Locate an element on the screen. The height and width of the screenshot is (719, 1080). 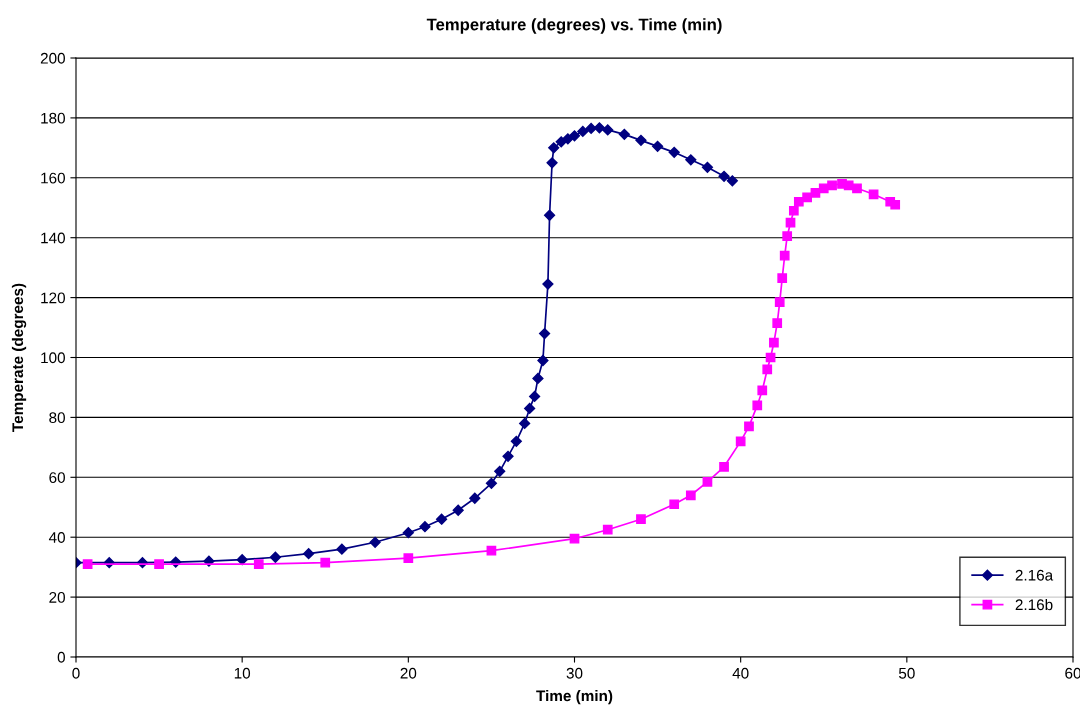
x-tick-label: 0 is located at coordinates (76, 673).